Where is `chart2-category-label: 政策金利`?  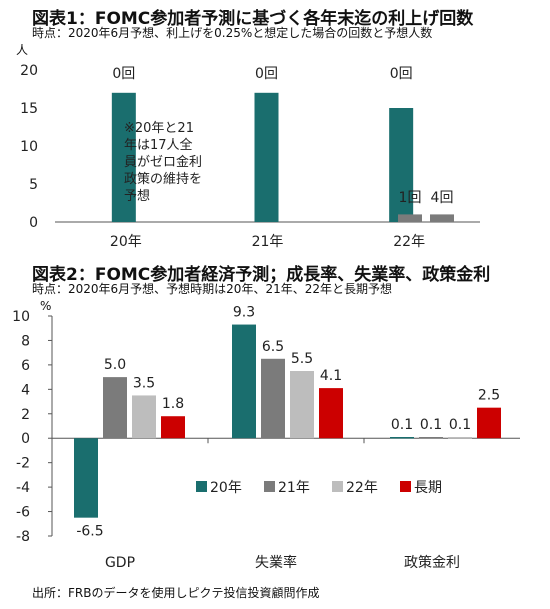 chart2-category-label: 政策金利 is located at coordinates (432, 562).